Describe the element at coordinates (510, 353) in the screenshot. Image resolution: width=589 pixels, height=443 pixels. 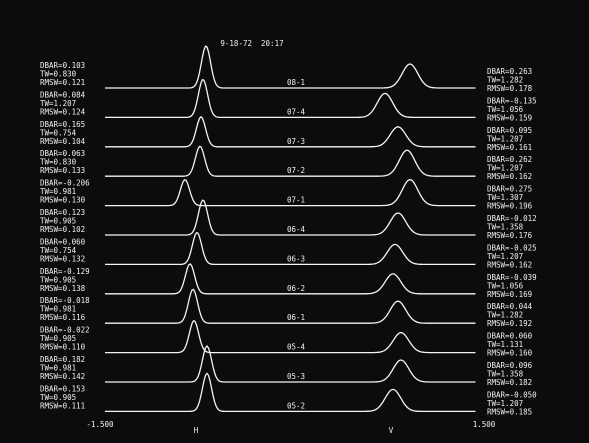
I see `right-stat: RMSW=0.160` at that location.